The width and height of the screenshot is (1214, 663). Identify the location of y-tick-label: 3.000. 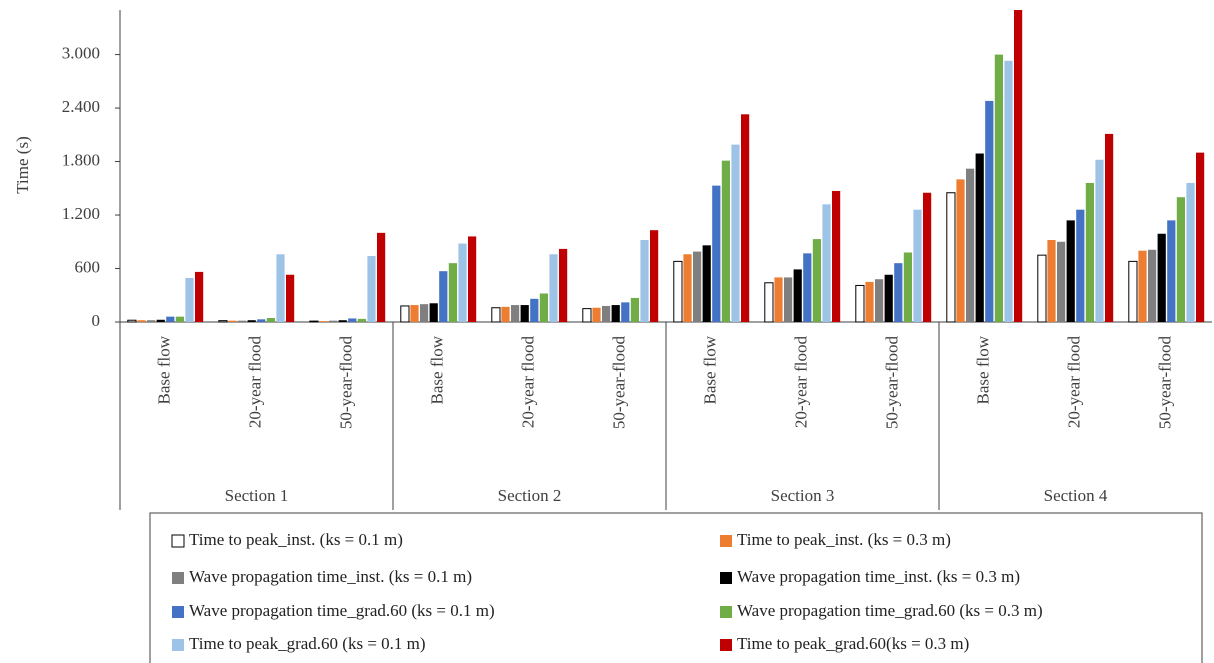
(81, 52).